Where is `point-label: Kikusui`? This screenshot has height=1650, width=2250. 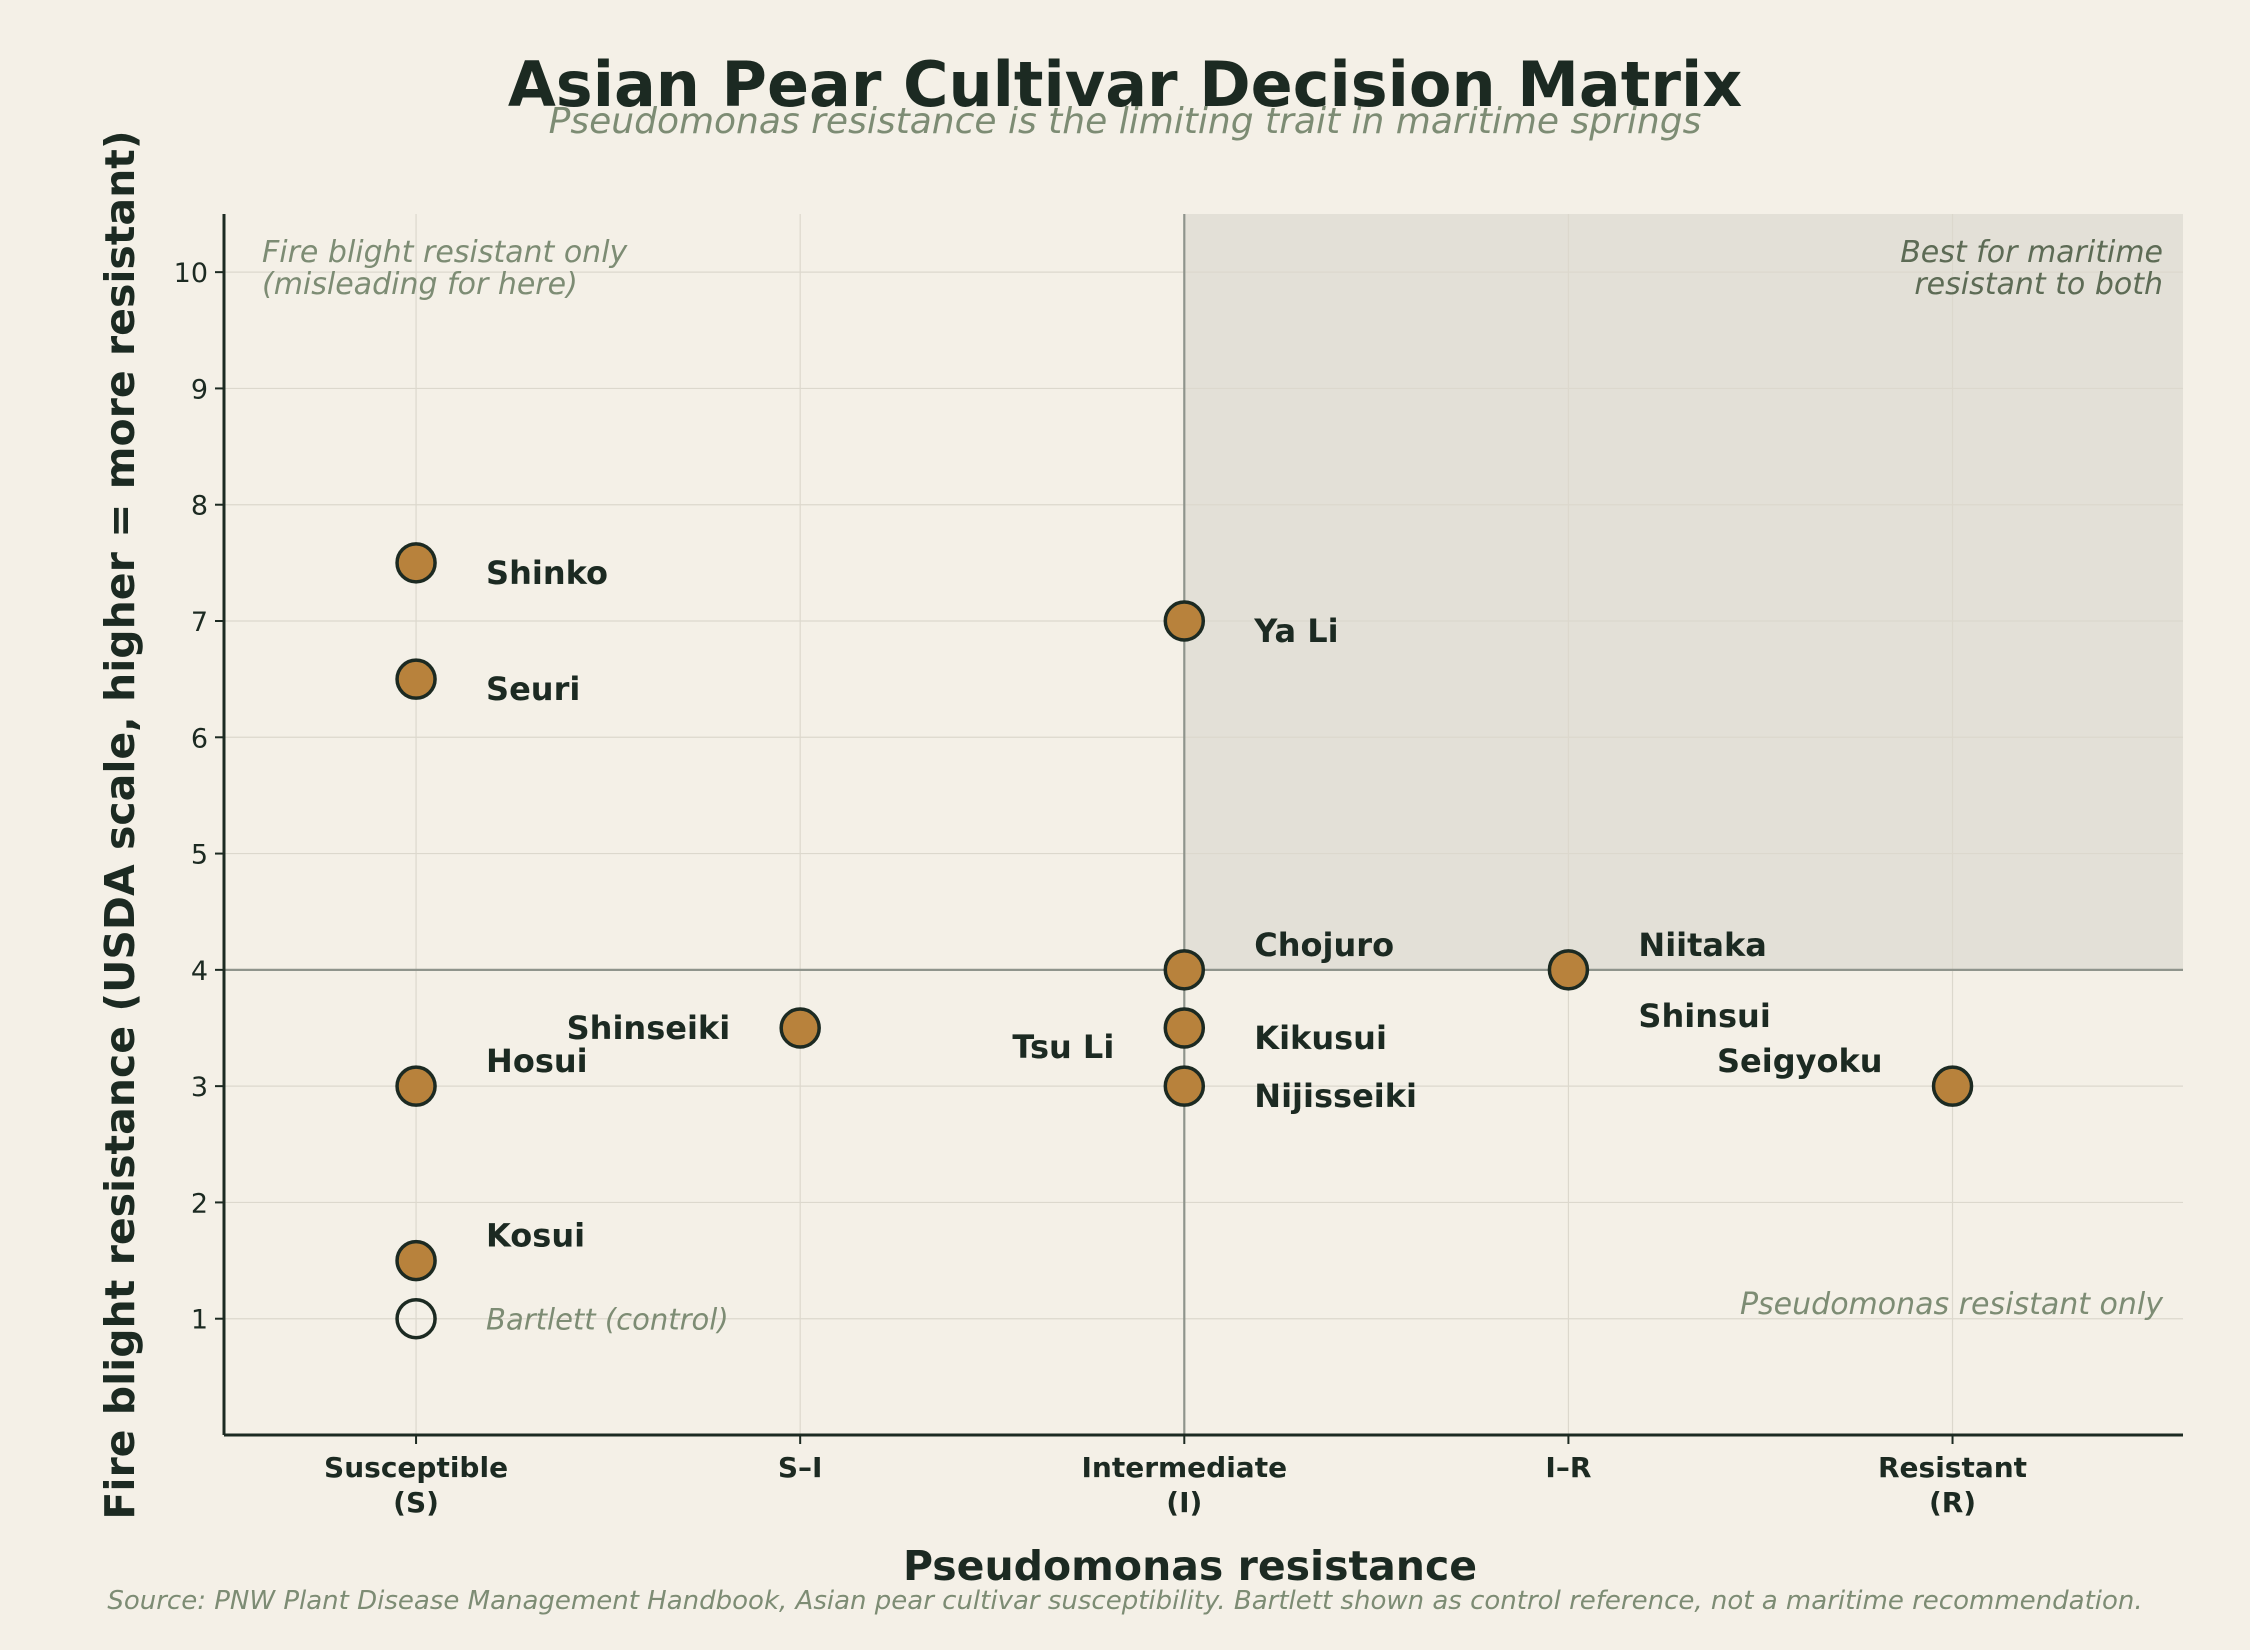 point-label: Kikusui is located at coordinates (1320, 1038).